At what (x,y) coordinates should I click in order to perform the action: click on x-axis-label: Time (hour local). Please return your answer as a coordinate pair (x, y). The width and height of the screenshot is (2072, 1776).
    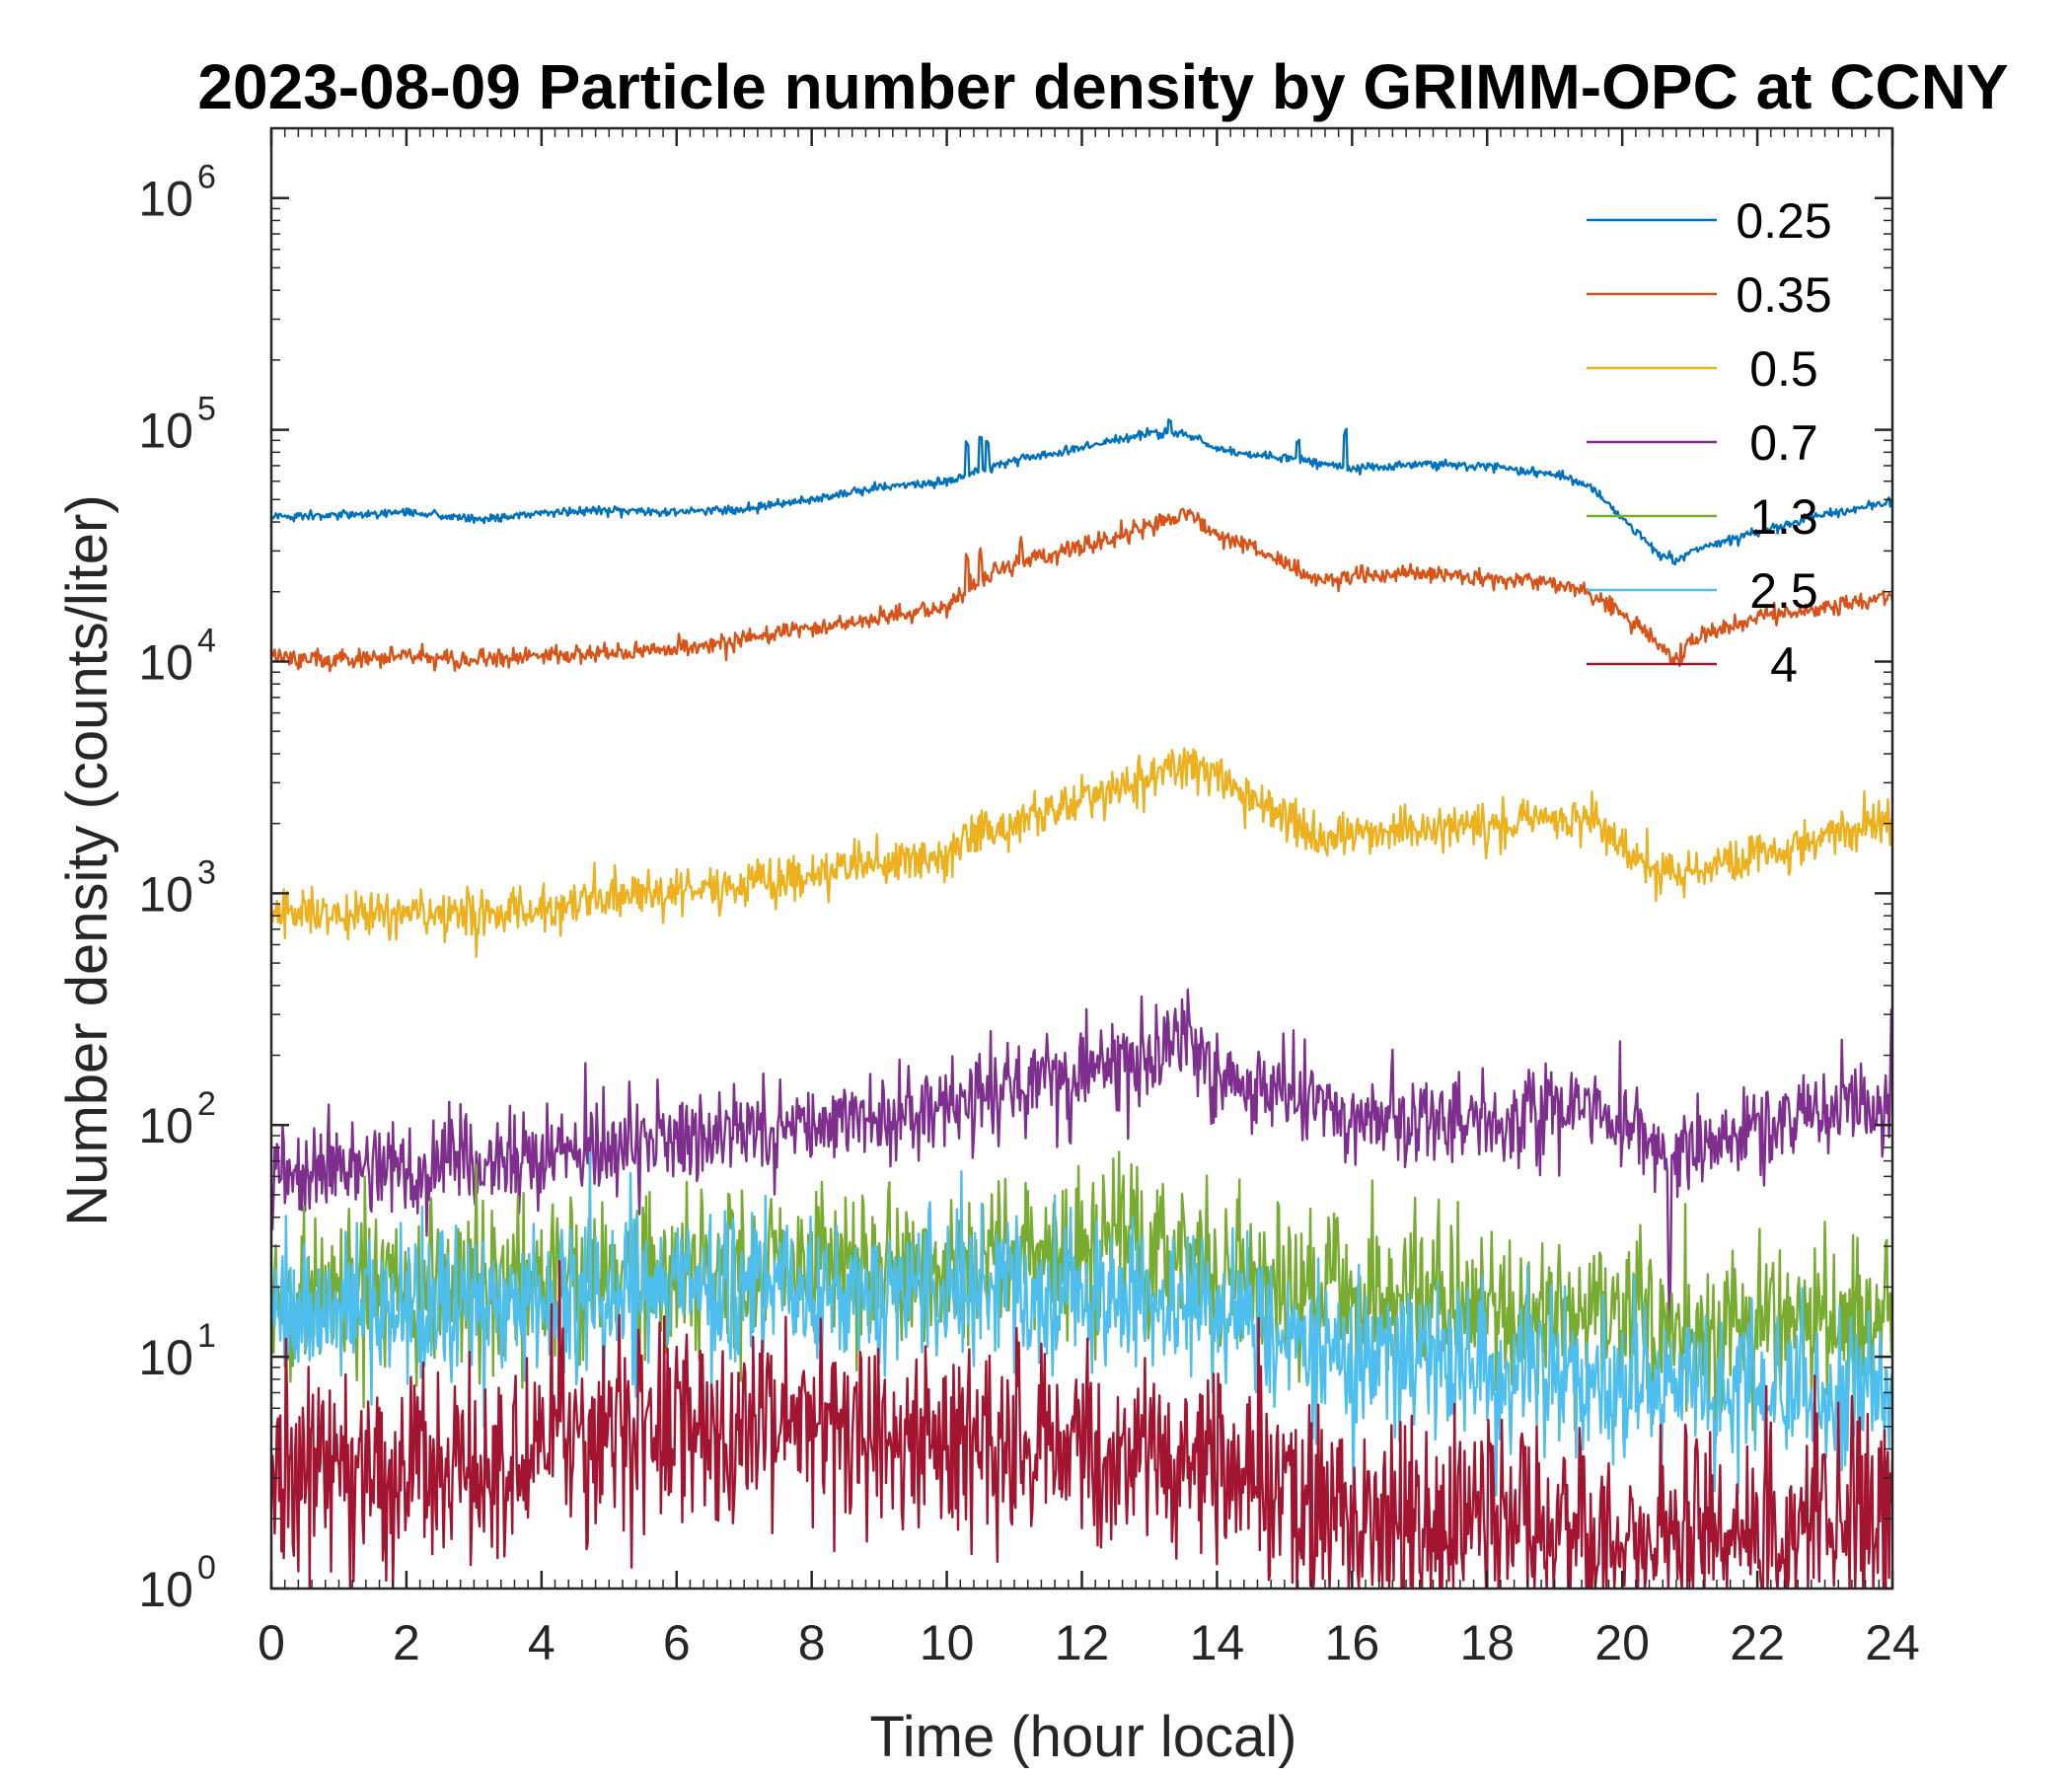
    Looking at the image, I should click on (1083, 1737).